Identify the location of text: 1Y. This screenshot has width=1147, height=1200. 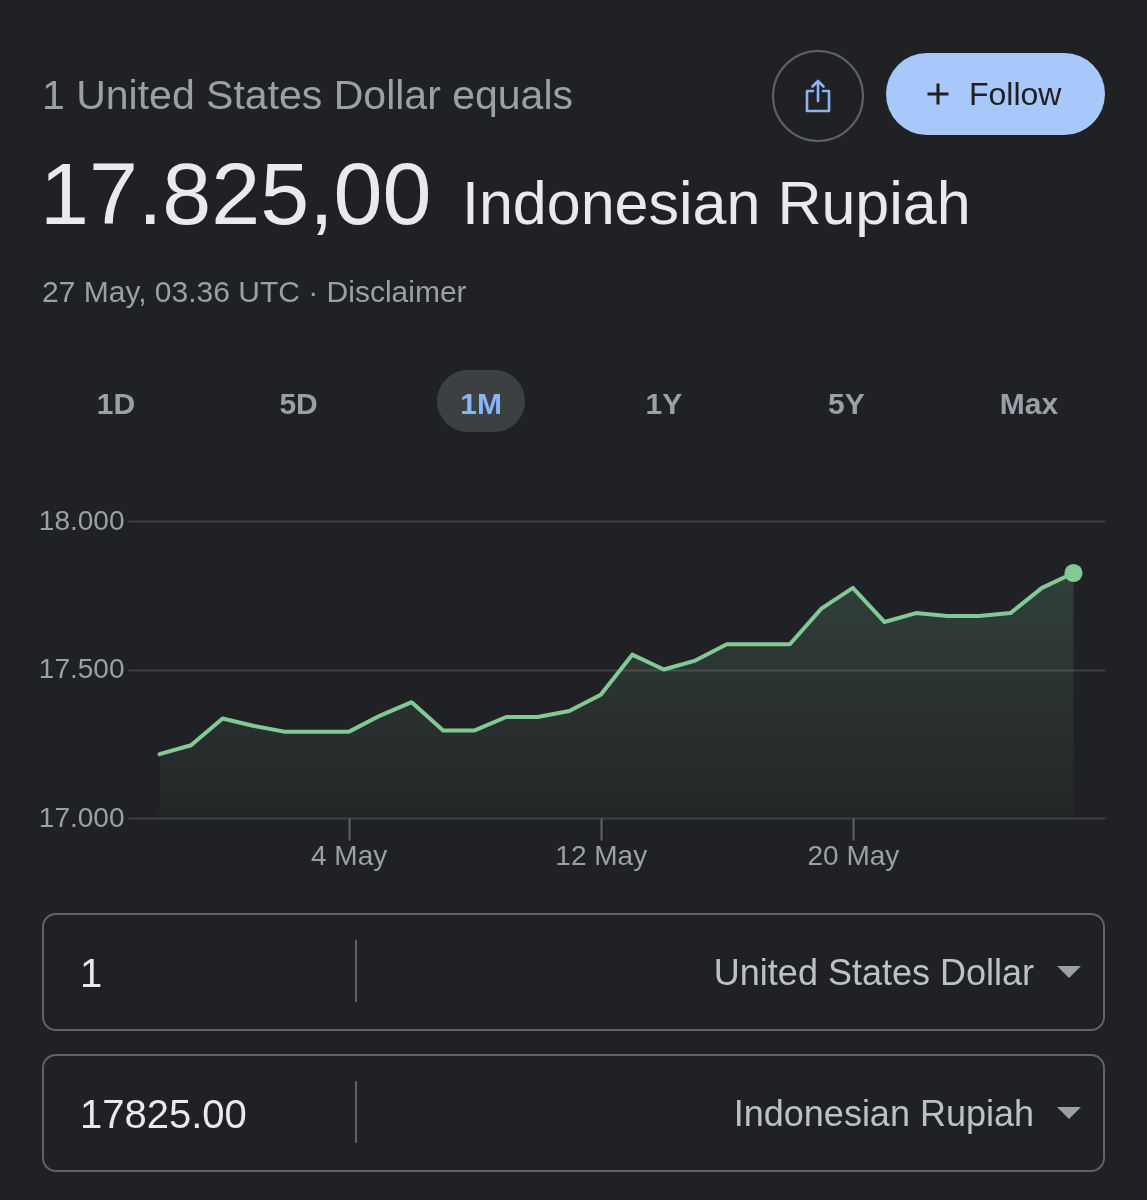
(664, 403).